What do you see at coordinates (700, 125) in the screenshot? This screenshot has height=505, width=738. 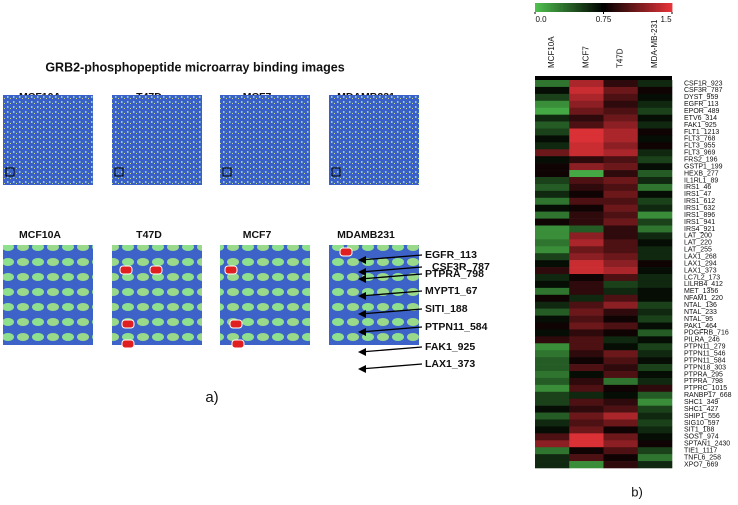 I see `row-label: FAK1_925` at bounding box center [700, 125].